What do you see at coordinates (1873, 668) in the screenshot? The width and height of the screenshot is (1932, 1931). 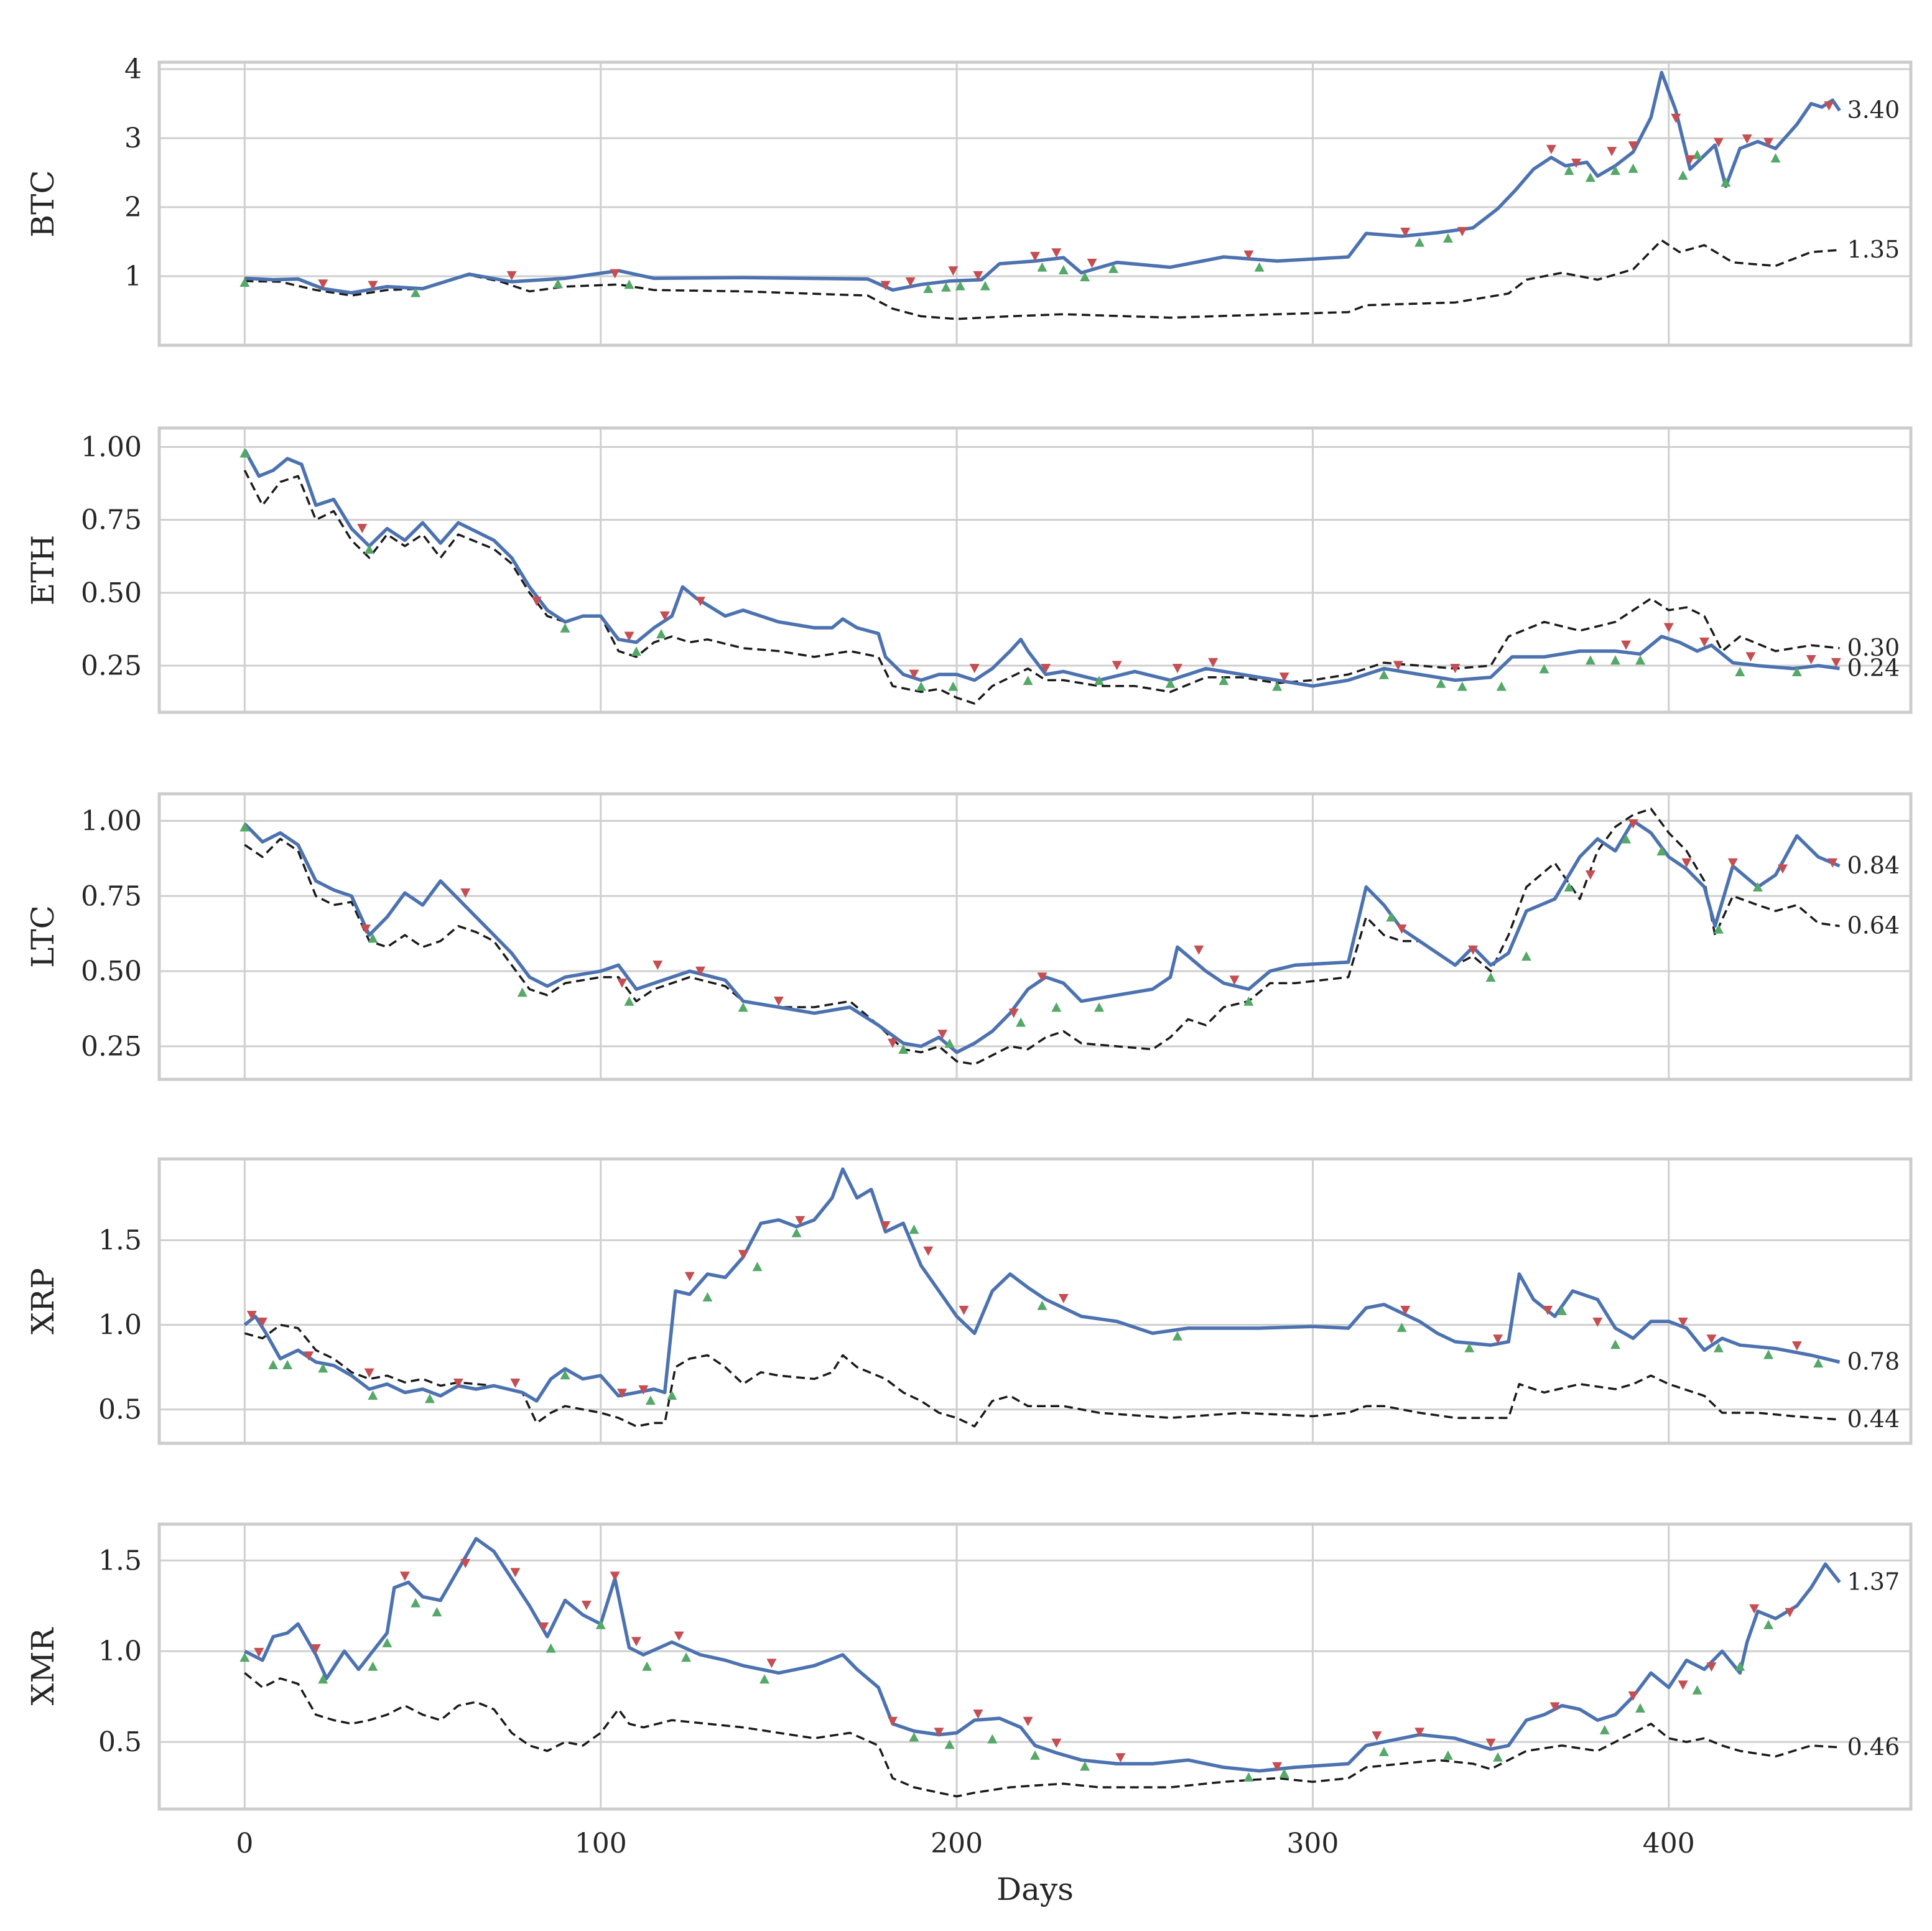 I see `strategy-end-label: 0.24` at bounding box center [1873, 668].